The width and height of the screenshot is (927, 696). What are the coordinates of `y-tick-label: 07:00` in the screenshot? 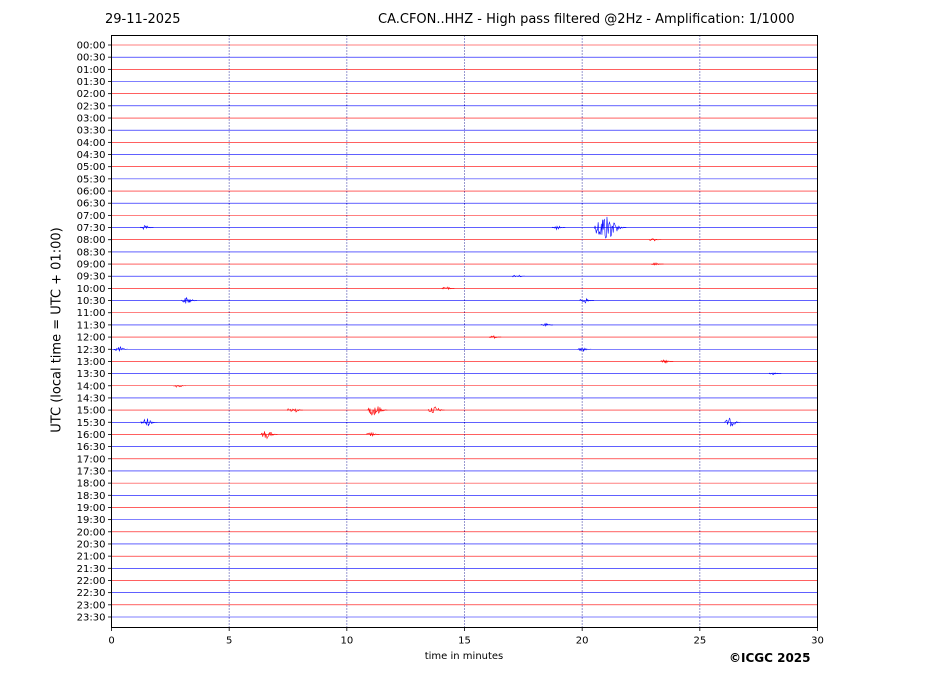 It's located at (91, 216).